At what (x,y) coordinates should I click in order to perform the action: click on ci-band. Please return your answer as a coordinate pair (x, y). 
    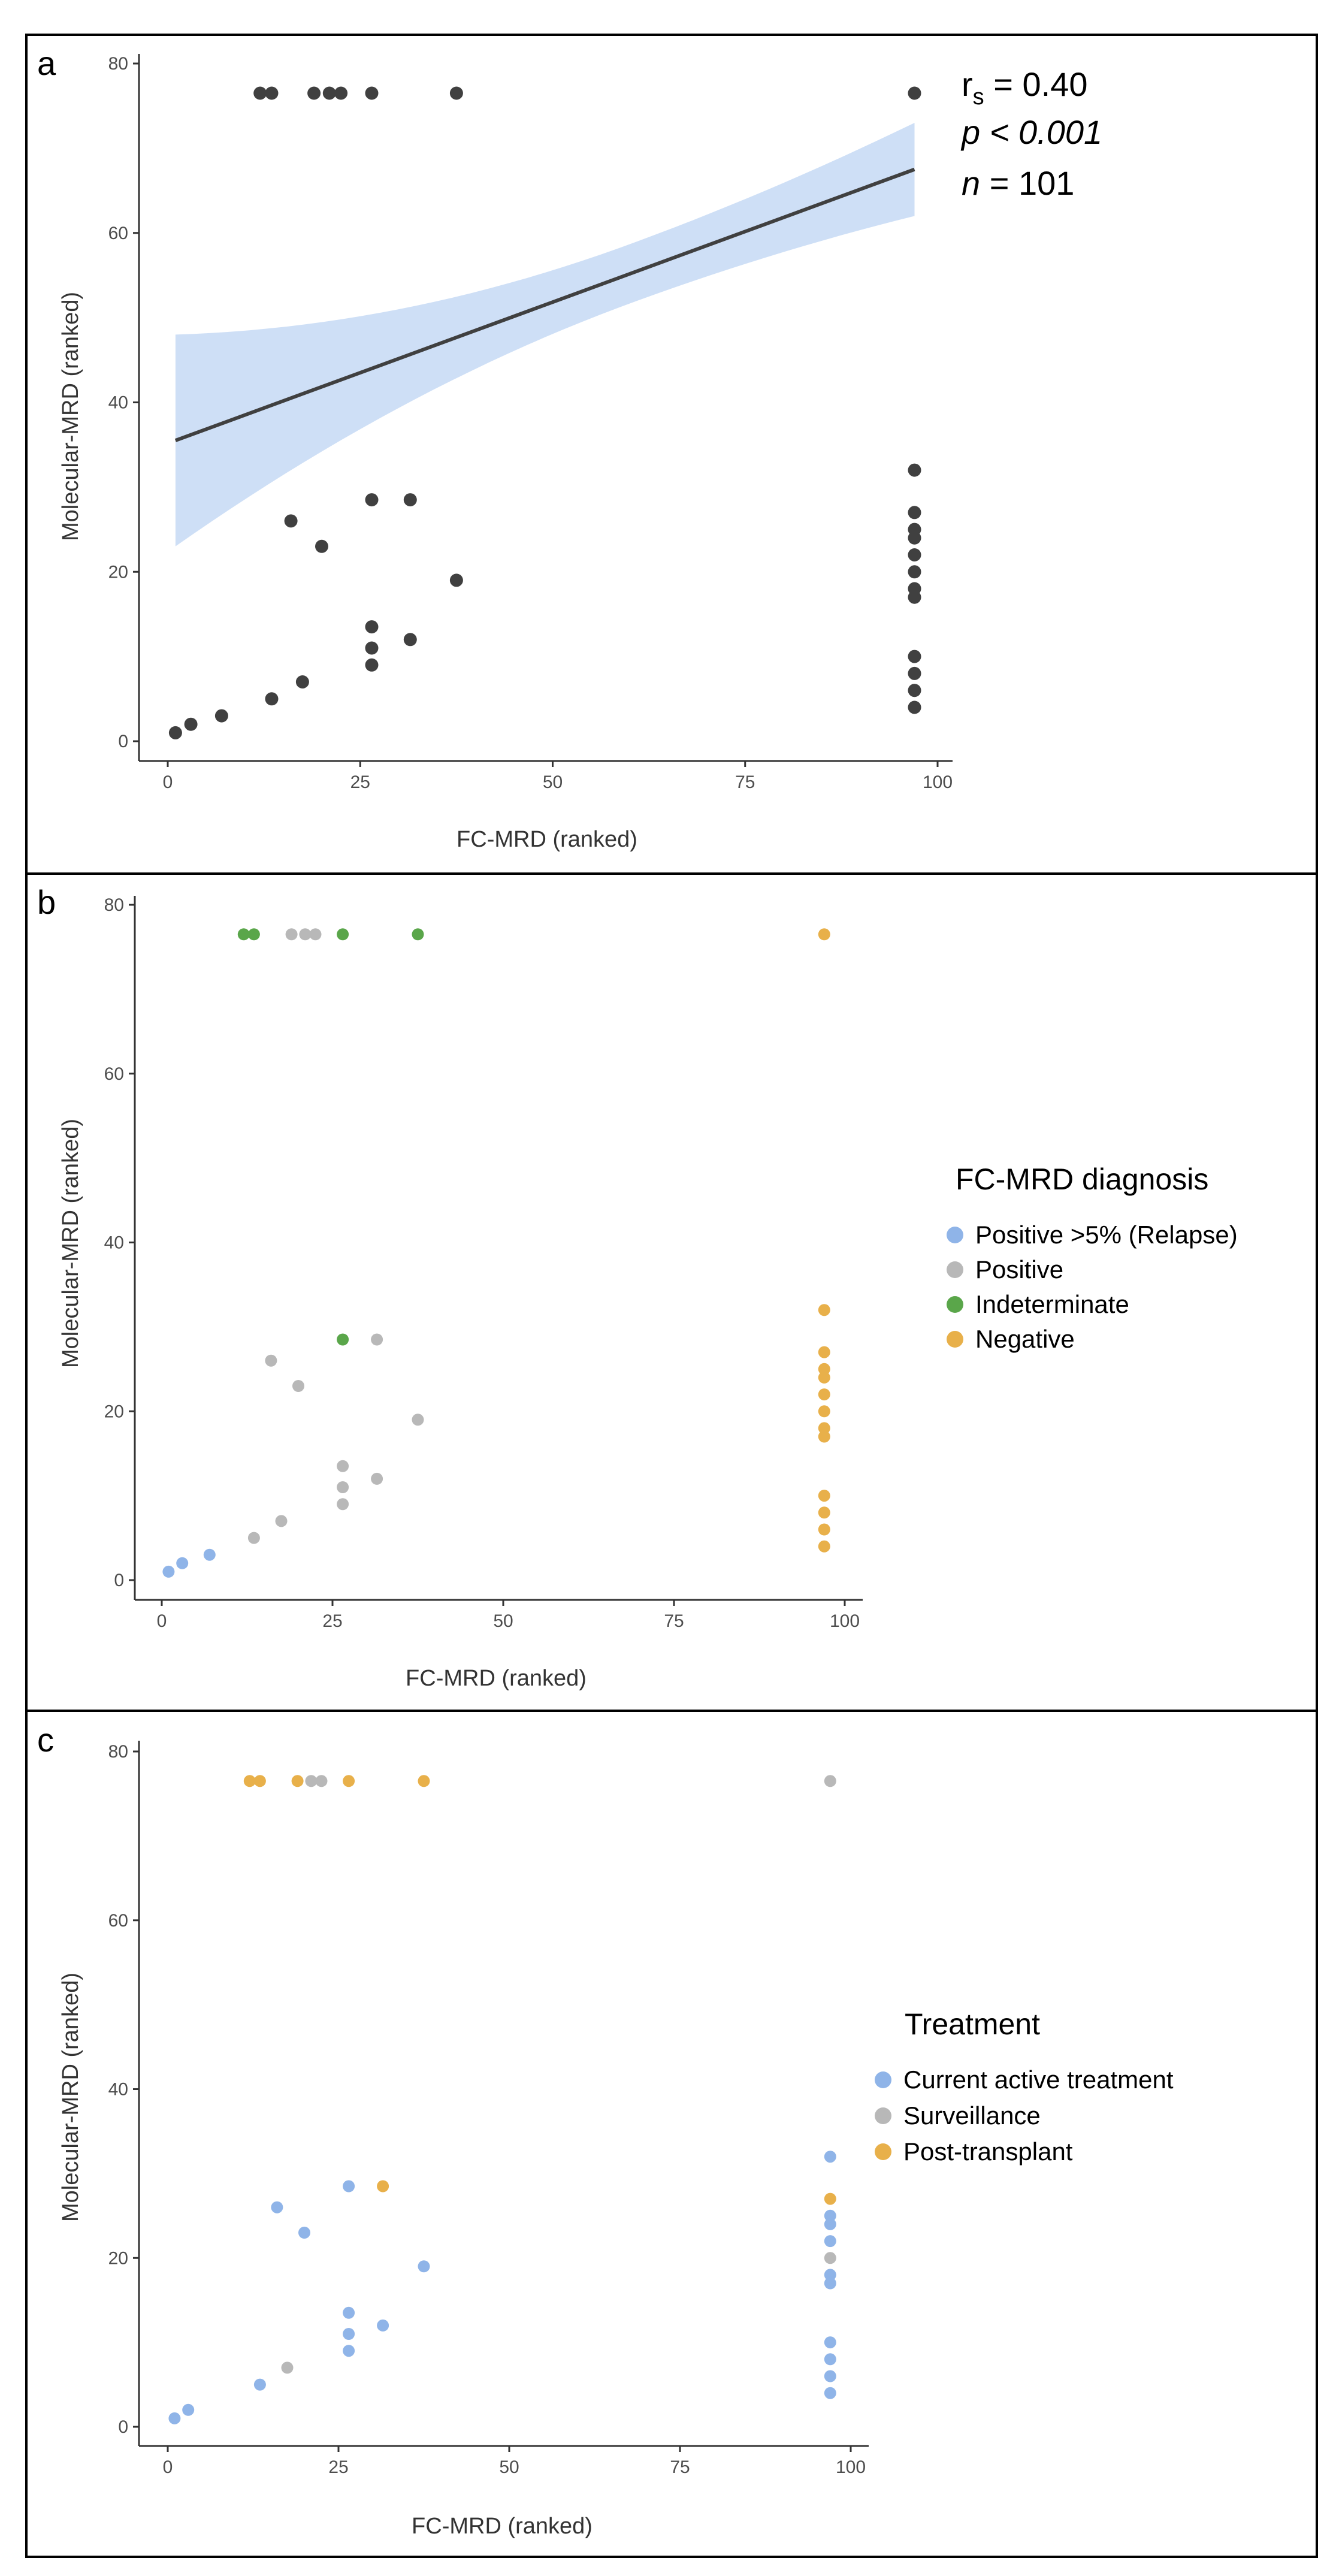
    Looking at the image, I should click on (545, 335).